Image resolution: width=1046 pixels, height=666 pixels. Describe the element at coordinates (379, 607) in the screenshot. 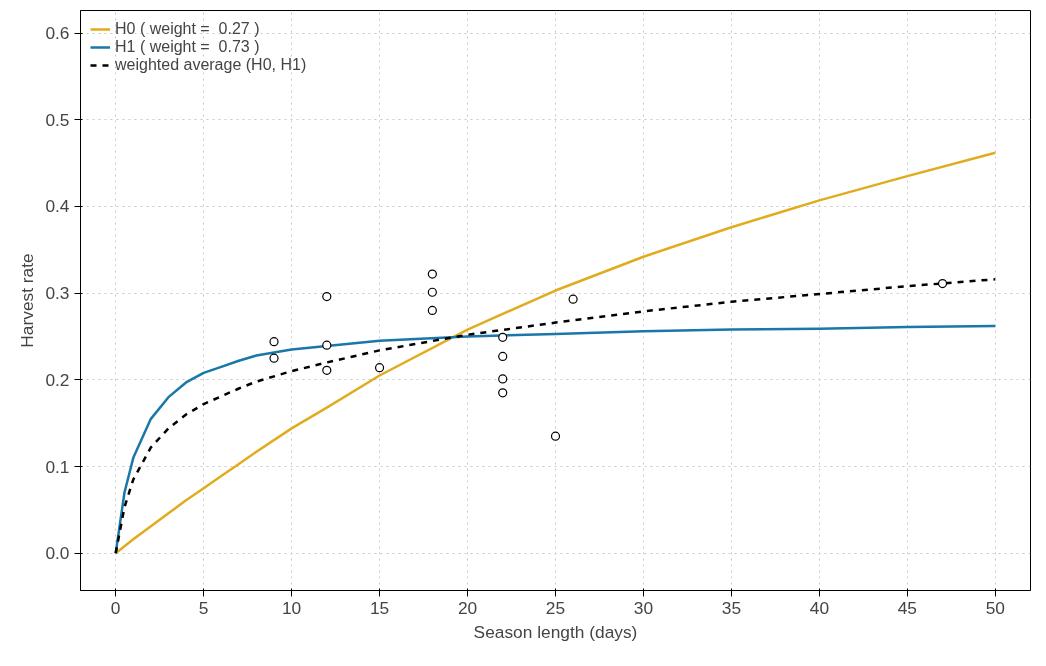

I see `x-tick-label: 15` at that location.